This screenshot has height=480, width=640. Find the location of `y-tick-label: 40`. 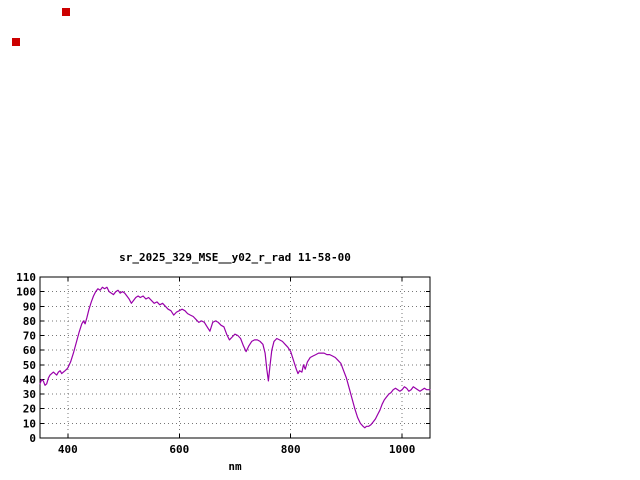

y-tick-label: 40 is located at coordinates (29, 379).